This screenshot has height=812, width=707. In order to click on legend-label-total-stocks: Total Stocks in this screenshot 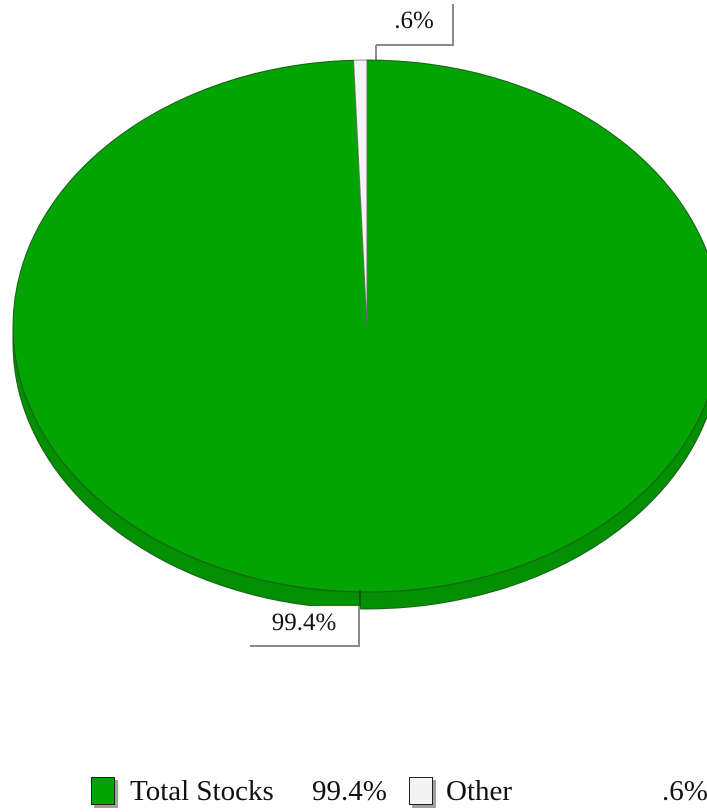, I will do `click(202, 791)`.